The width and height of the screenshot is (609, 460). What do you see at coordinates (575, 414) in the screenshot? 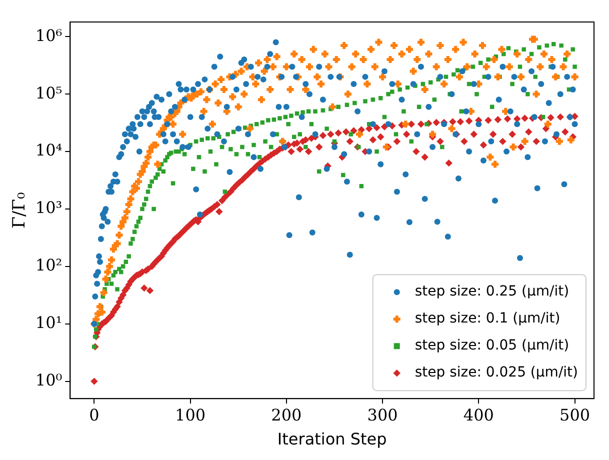
I see `x-tick-label: 500` at bounding box center [575, 414].